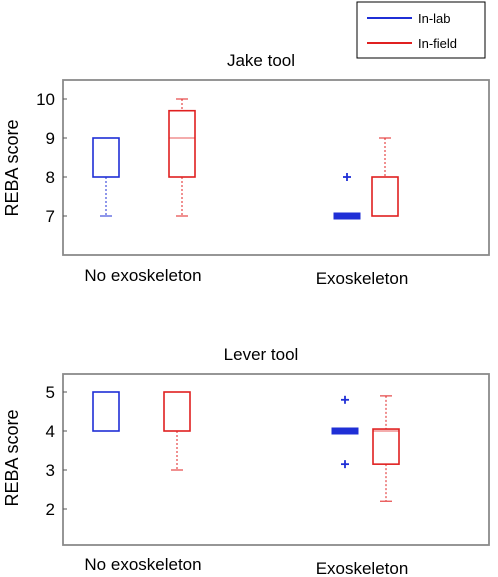 This screenshot has width=498, height=577. What do you see at coordinates (45, 99) in the screenshot?
I see `y-tick-label: 10` at bounding box center [45, 99].